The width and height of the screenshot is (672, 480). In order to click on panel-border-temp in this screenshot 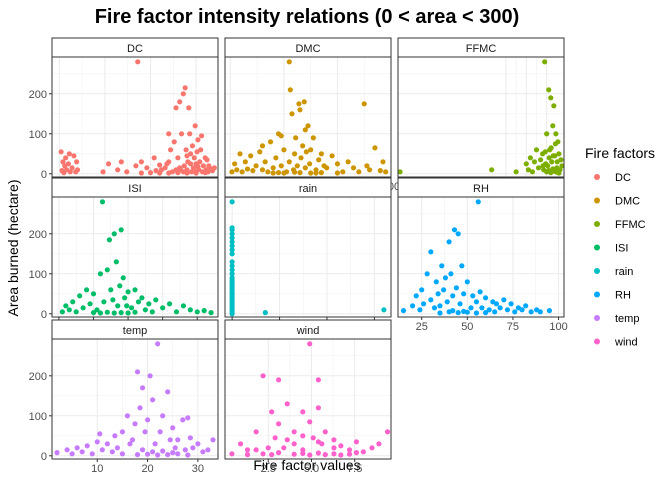, I will do `click(135, 399)`.